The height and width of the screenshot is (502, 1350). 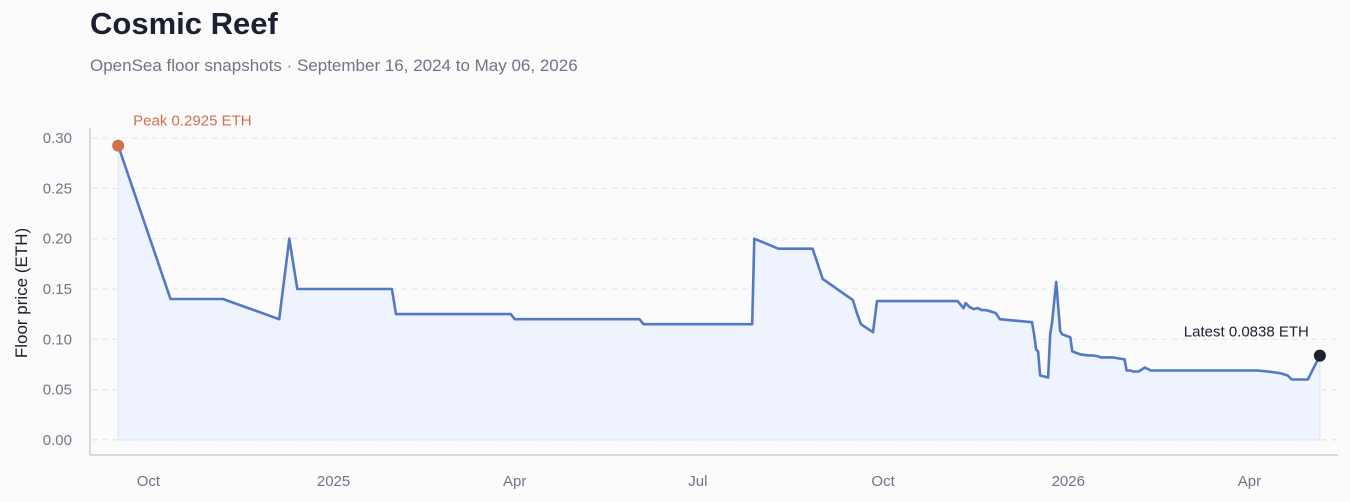 I want to click on latest-marker, so click(x=1319, y=355).